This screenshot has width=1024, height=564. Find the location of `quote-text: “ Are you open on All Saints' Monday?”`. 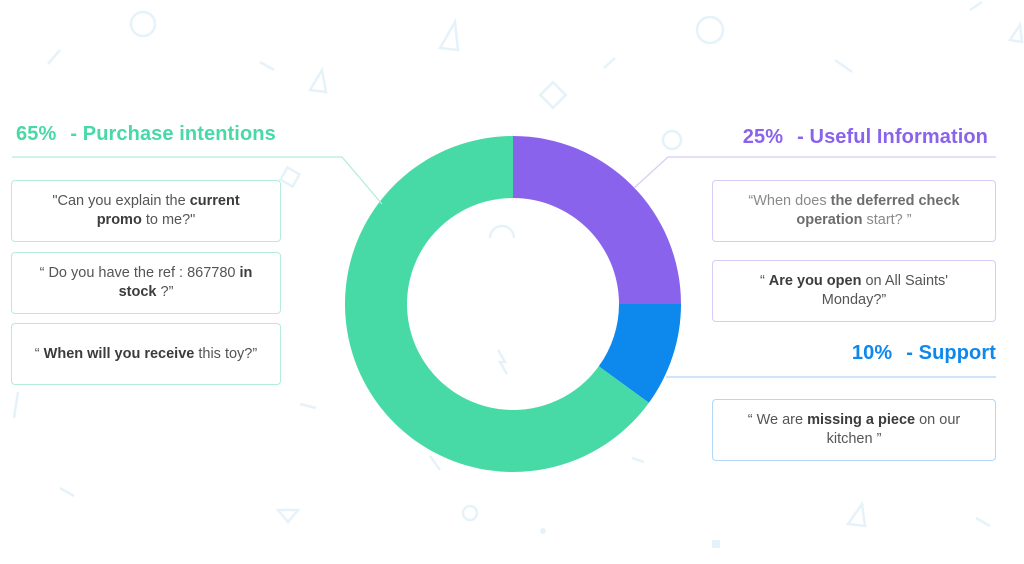

quote-text: “ Are you open on All Saints' Monday?” is located at coordinates (854, 291).